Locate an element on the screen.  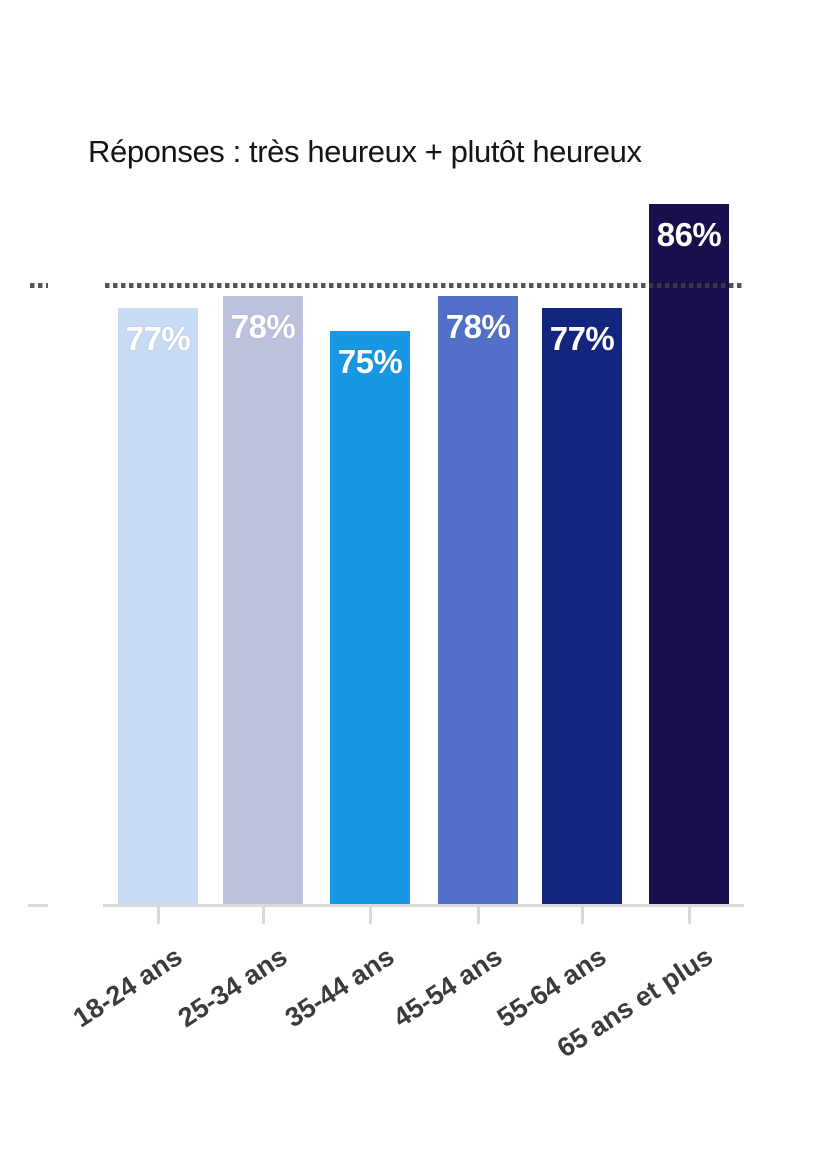
x-axis-line-stub is located at coordinates (38, 905).